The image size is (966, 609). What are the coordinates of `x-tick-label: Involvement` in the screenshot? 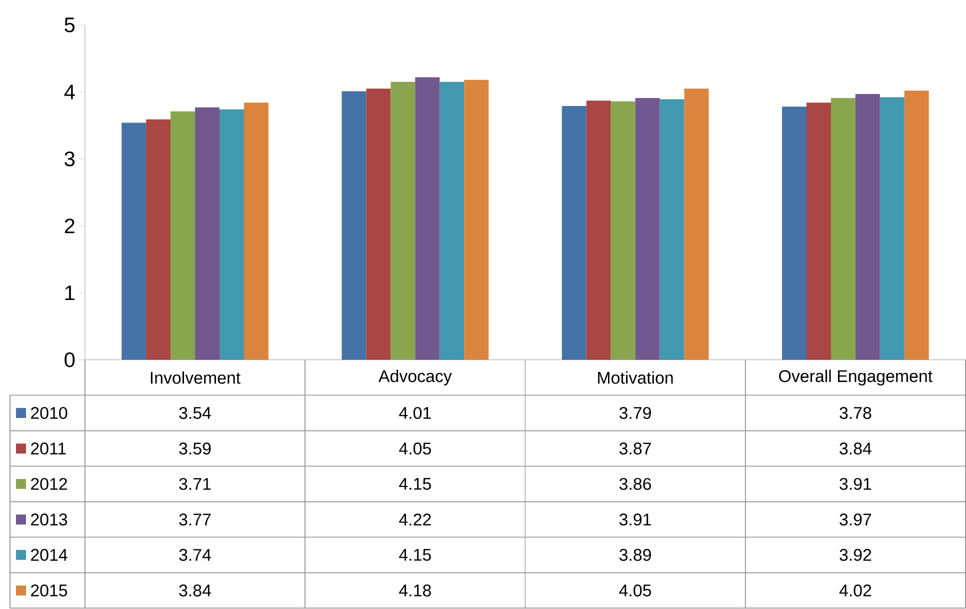 It's located at (195, 378).